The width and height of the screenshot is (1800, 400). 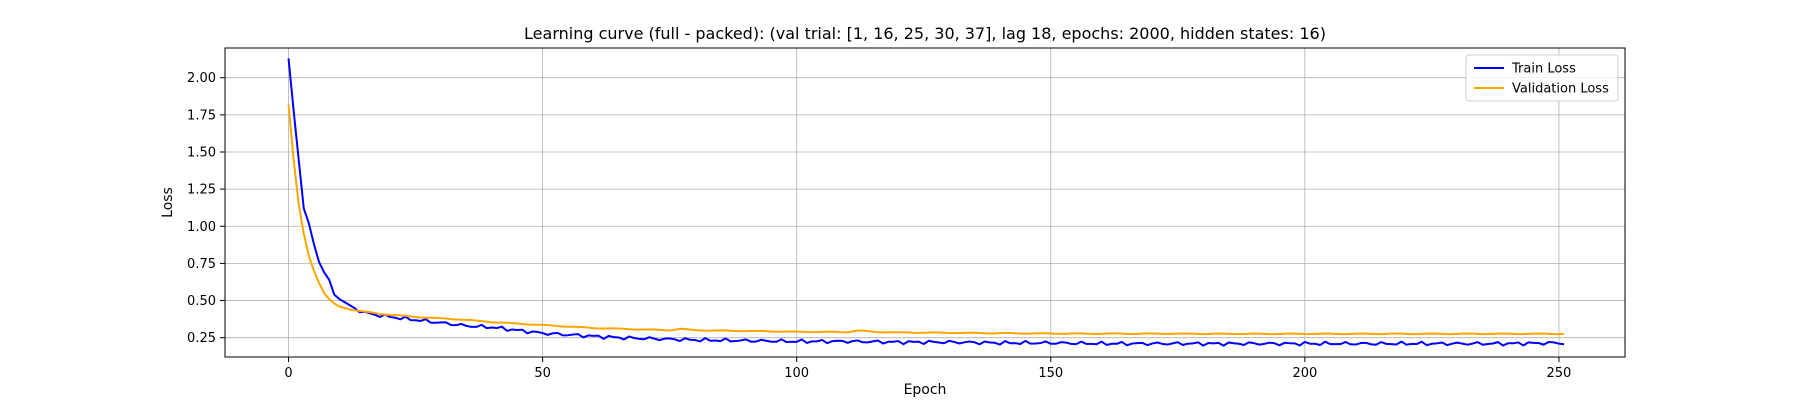 What do you see at coordinates (201, 301) in the screenshot?
I see `y-tick-label: 0.50` at bounding box center [201, 301].